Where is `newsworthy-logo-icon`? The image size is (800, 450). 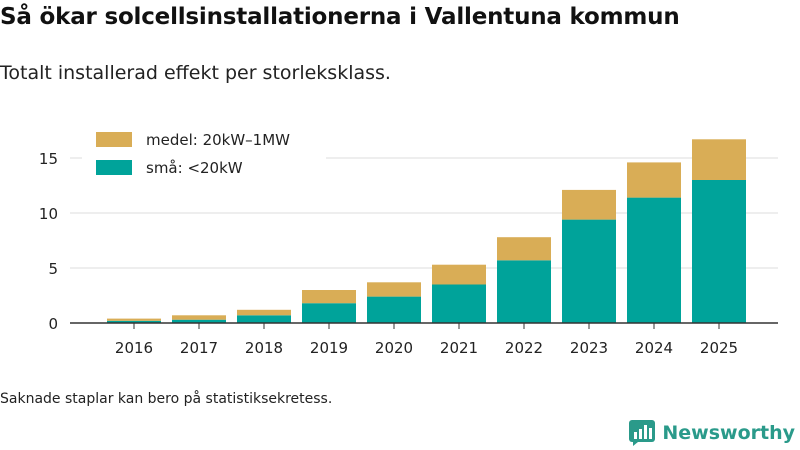 newsworthy-logo-icon is located at coordinates (642, 433).